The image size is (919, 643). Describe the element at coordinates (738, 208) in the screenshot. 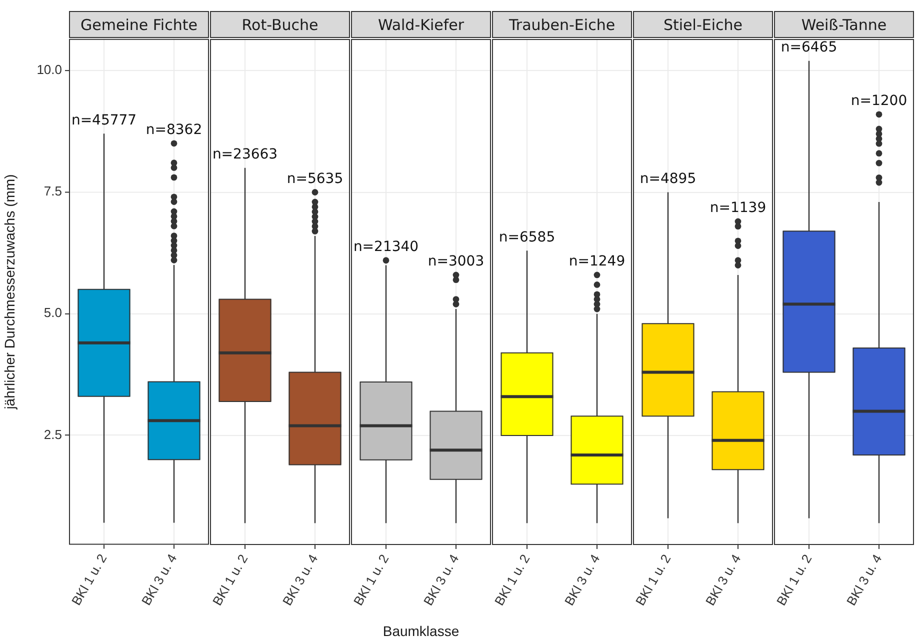

I see `annotation: n=1139` at that location.